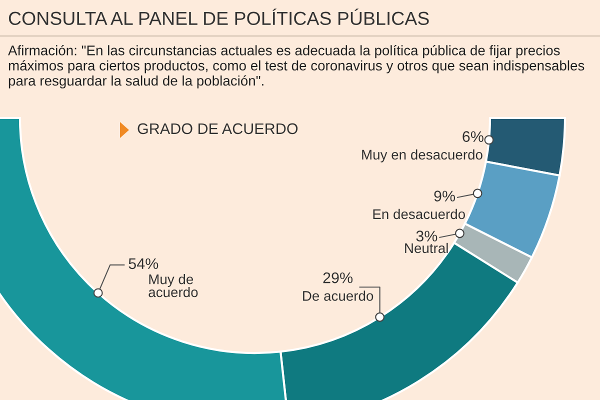 This screenshot has width=600, height=400. I want to click on data-label: 3%, so click(427, 236).